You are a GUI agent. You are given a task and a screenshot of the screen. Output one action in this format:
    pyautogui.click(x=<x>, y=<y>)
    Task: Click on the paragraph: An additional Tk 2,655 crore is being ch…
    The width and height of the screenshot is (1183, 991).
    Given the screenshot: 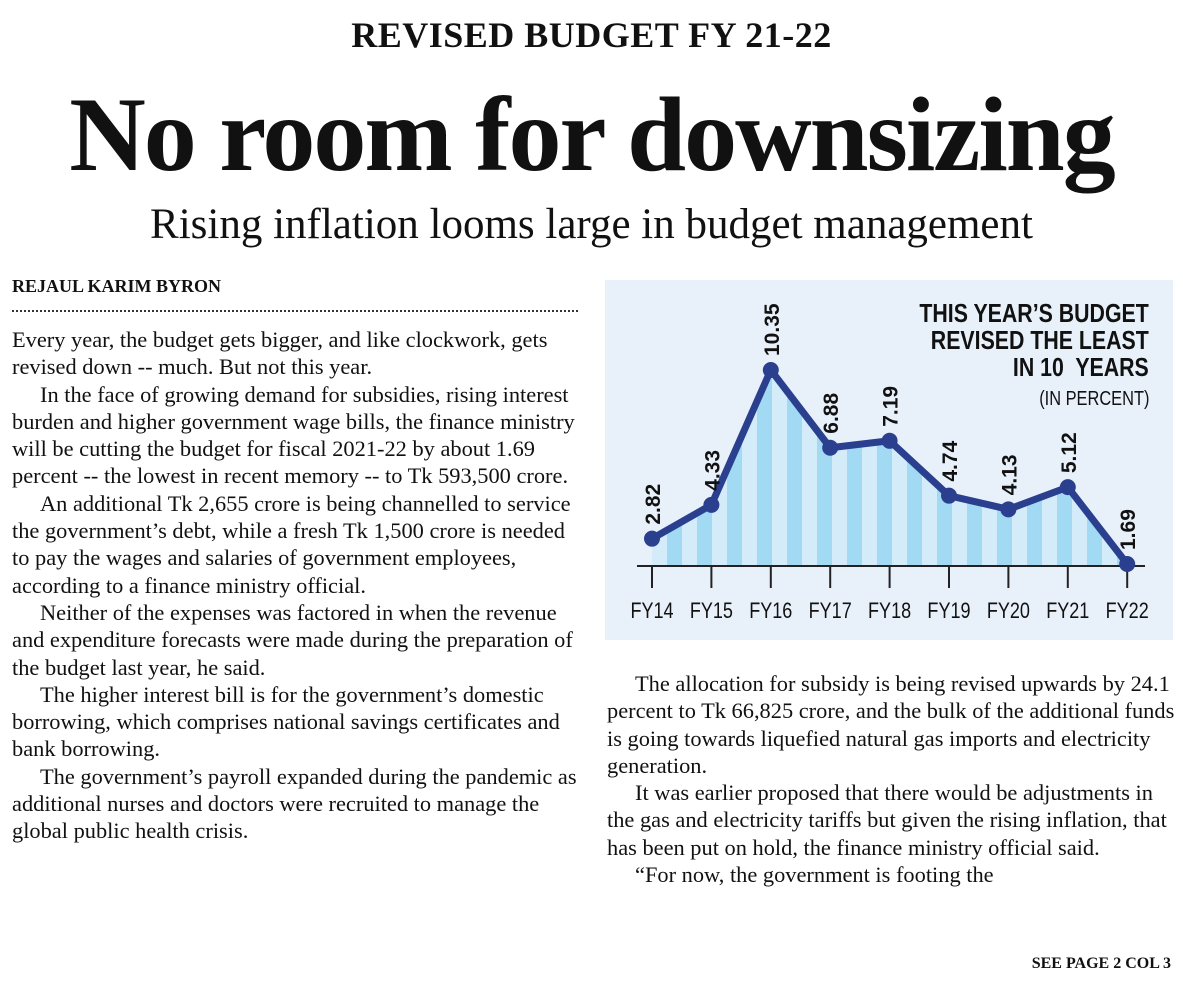 What is the action you would take?
    pyautogui.click(x=291, y=544)
    